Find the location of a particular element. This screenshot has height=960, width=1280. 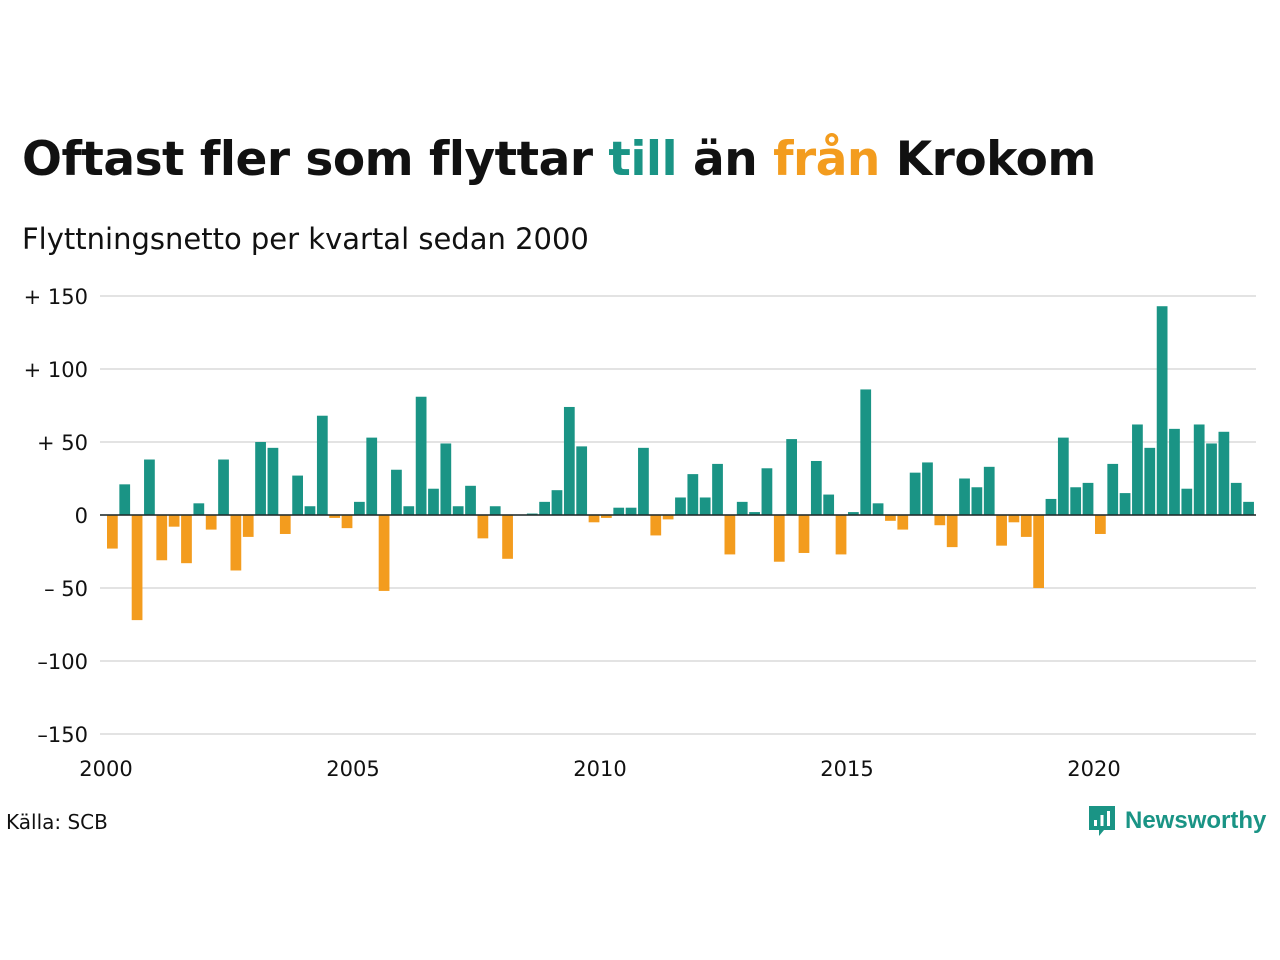

title-fran: från is located at coordinates (826, 159).